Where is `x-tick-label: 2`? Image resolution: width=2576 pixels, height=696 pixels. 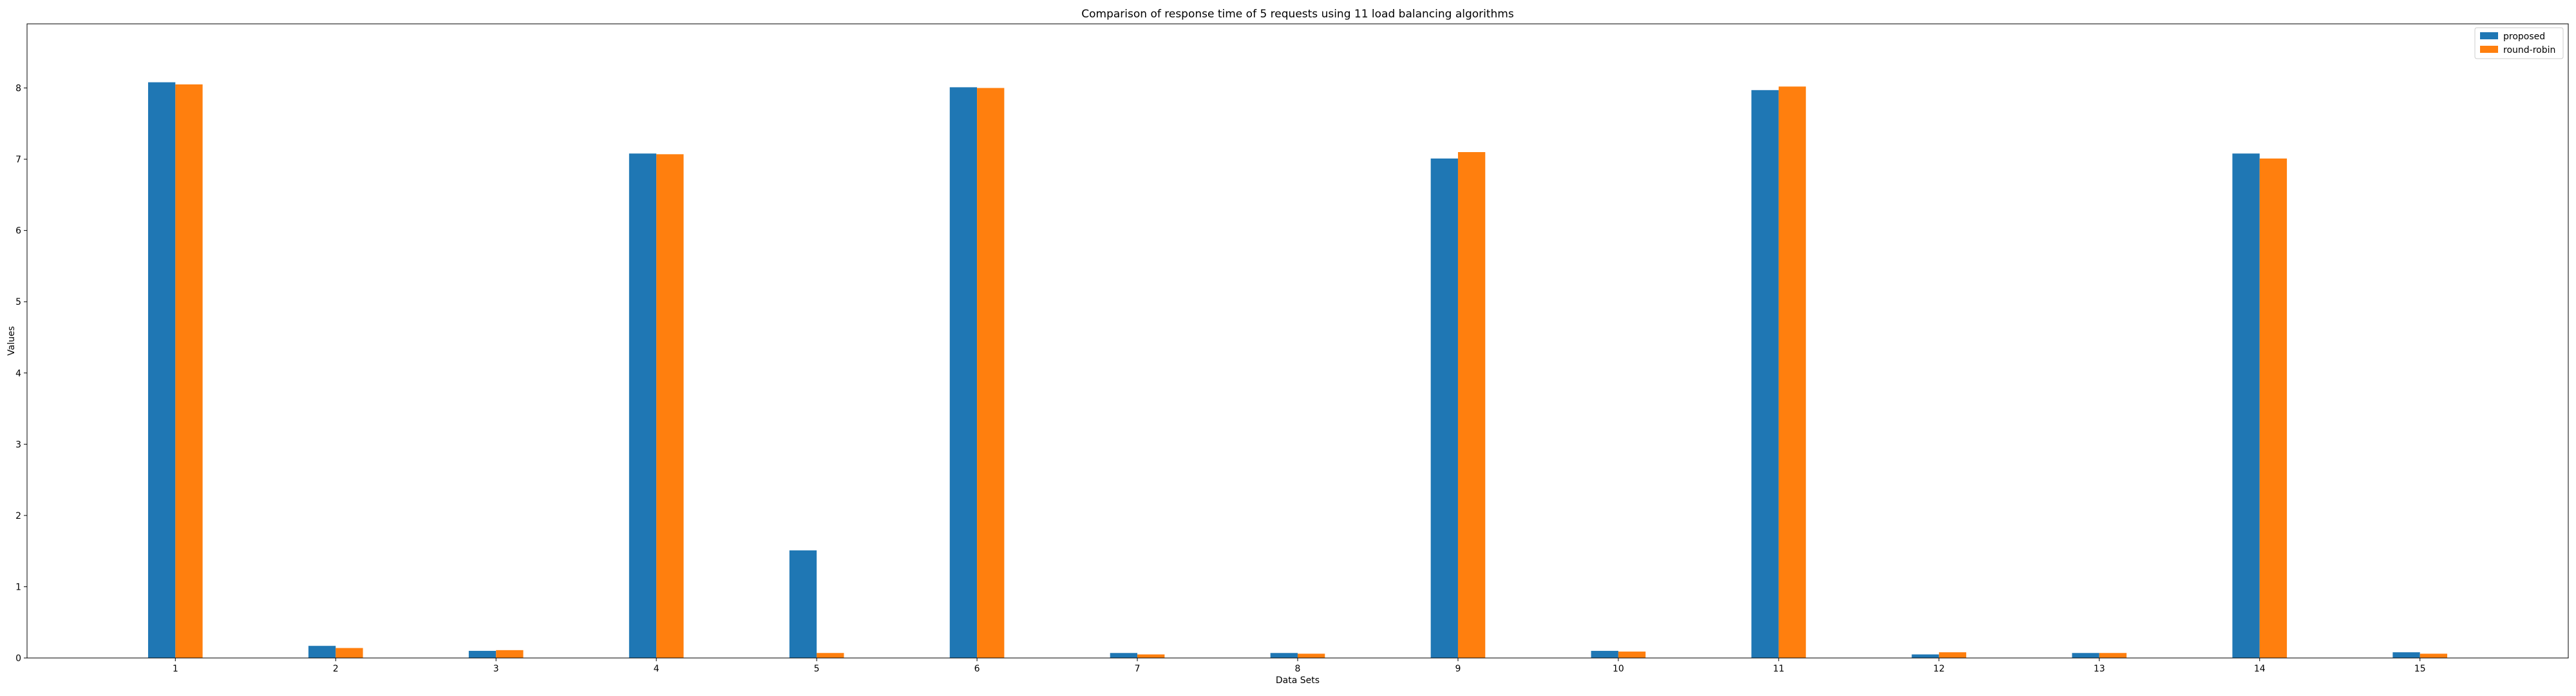
x-tick-label: 2 is located at coordinates (336, 669).